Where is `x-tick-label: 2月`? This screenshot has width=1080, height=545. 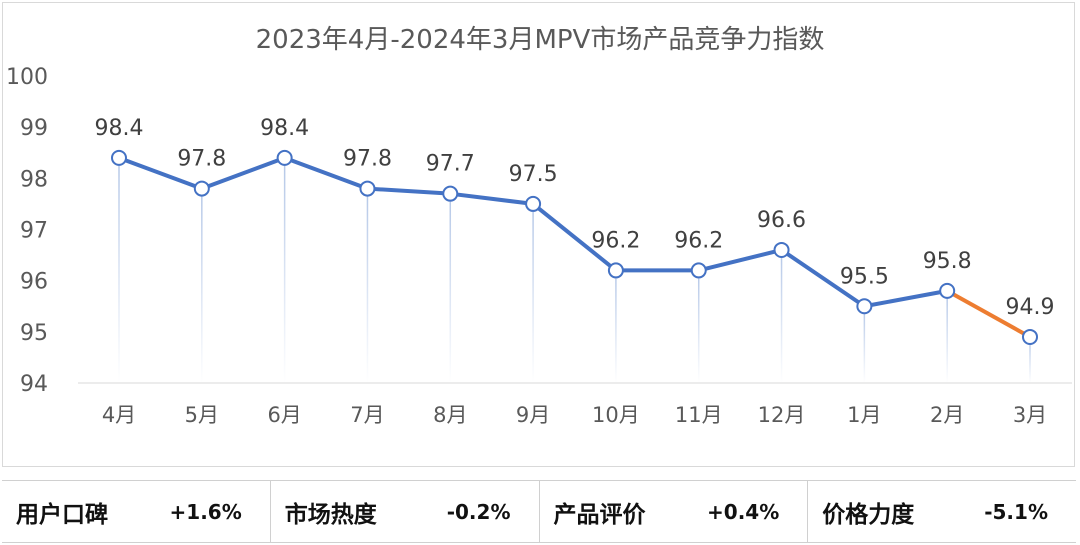
x-tick-label: 2月 is located at coordinates (947, 415).